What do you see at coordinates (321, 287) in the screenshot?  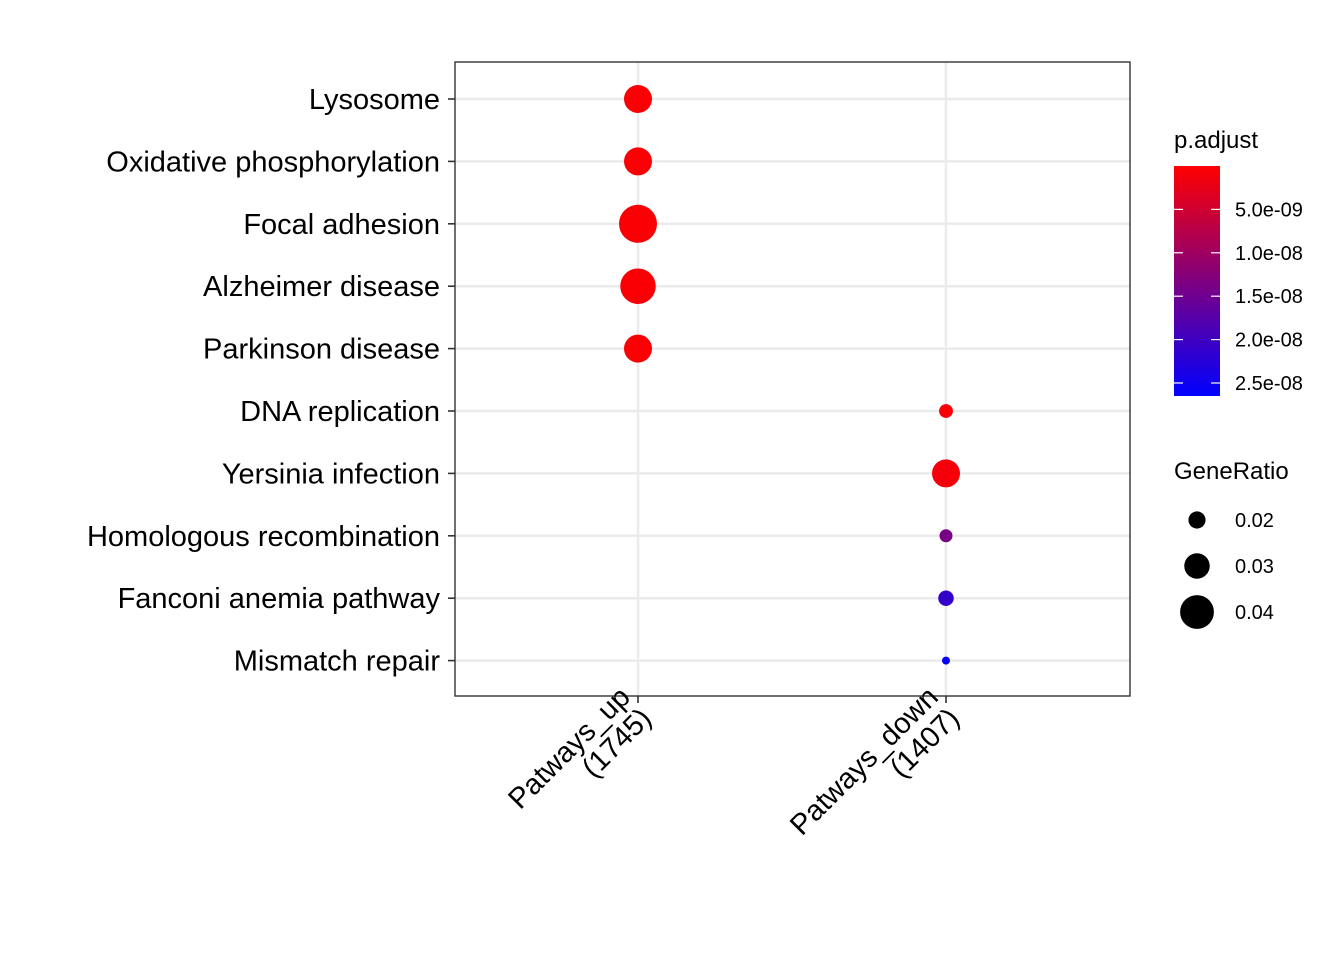 I see `y-tick-label: Alzheimer disease` at bounding box center [321, 287].